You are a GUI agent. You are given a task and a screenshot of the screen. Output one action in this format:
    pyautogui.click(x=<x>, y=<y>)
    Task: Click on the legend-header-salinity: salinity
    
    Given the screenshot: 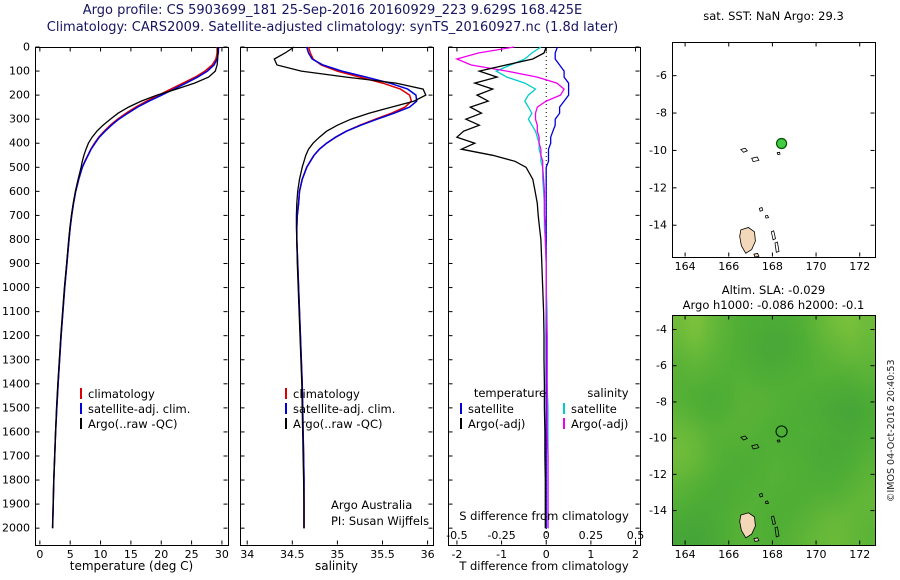 What is the action you would take?
    pyautogui.click(x=608, y=393)
    